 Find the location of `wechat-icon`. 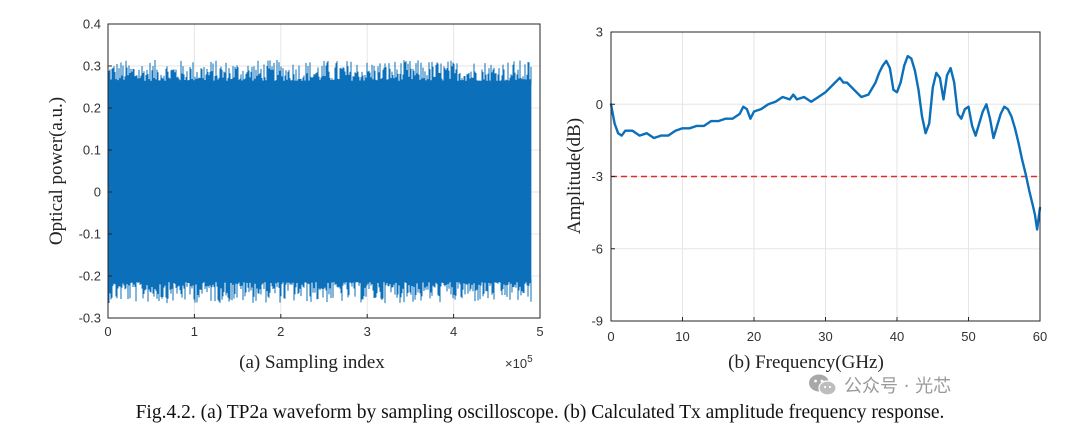

wechat-icon is located at coordinates (823, 385).